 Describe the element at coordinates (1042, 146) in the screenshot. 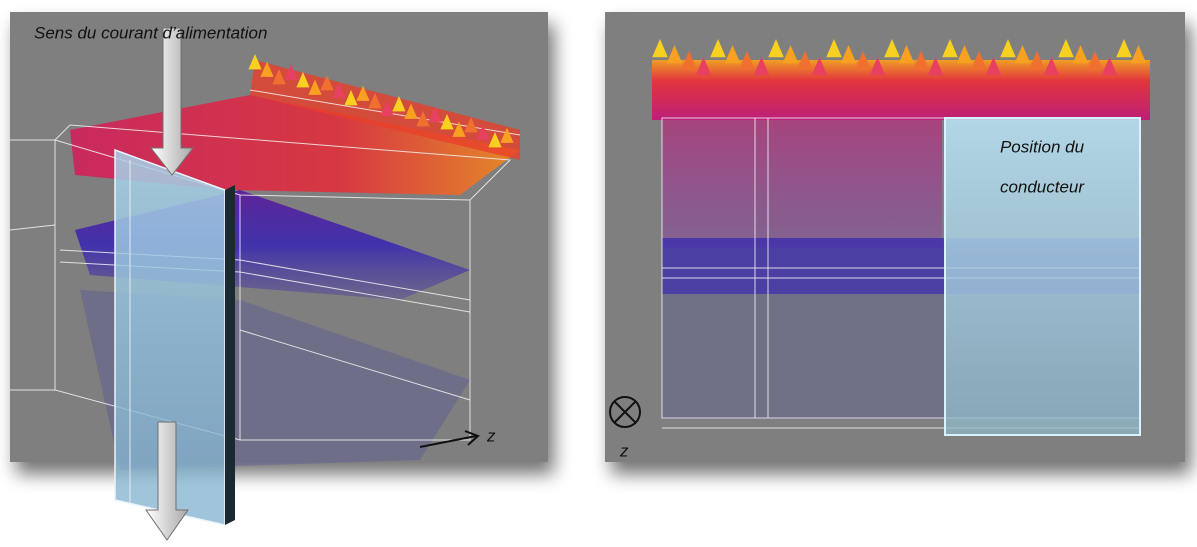

I see `conductor-label: Position du` at that location.